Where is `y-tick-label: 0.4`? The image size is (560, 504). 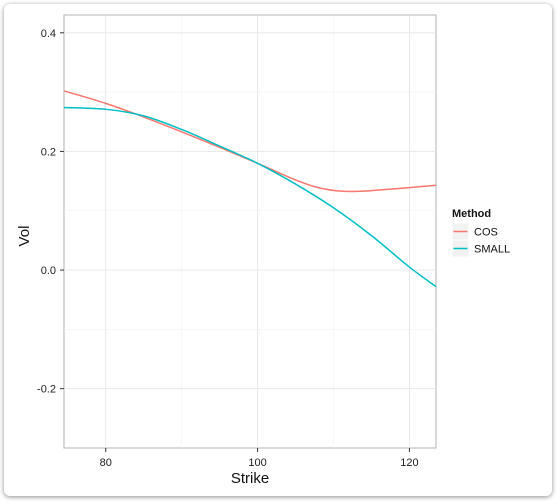 y-tick-label: 0.4 is located at coordinates (48, 34).